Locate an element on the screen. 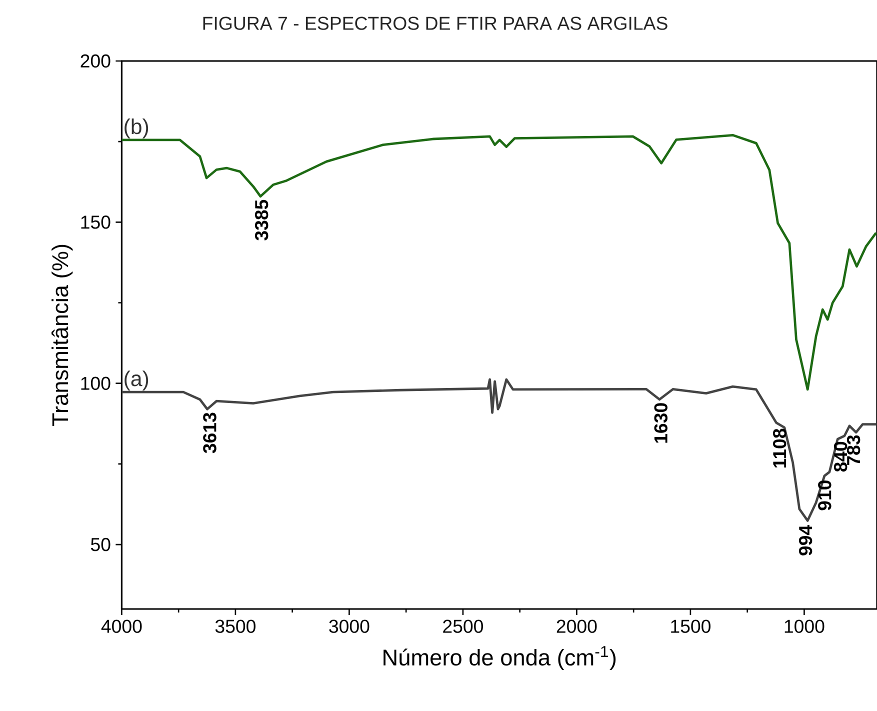 The width and height of the screenshot is (877, 711). y-tick-label: 100 is located at coordinates (95, 383).